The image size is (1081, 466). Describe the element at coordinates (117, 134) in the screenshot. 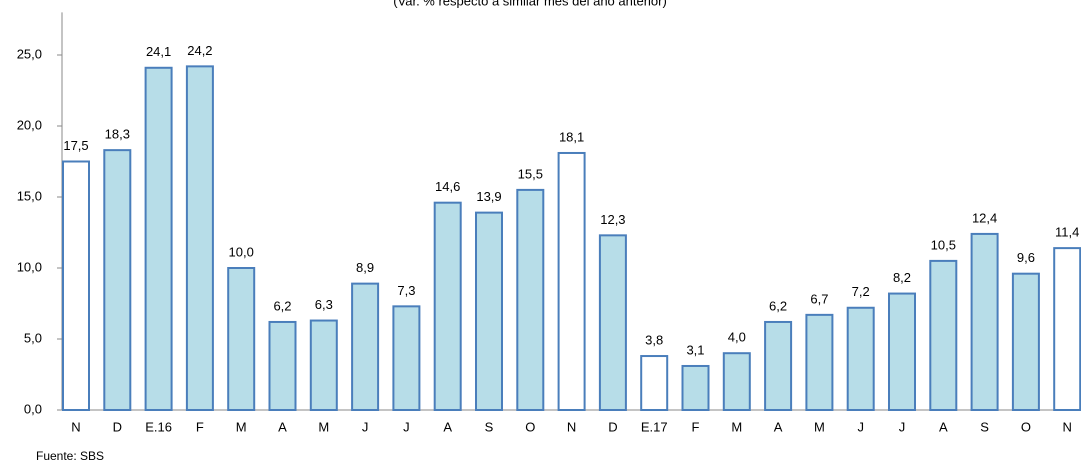

I see `value-label: 18,3` at that location.